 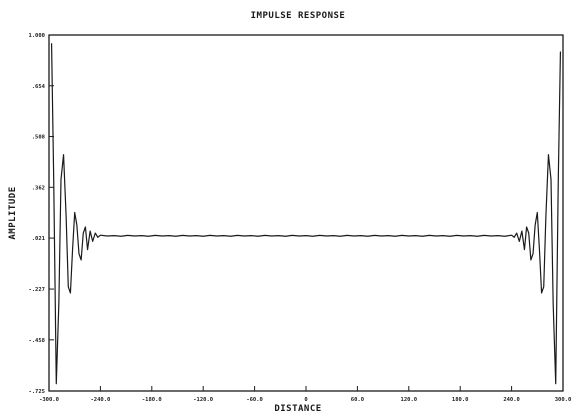 What do you see at coordinates (305, 400) in the screenshot?
I see `x-tick-label: 0` at bounding box center [305, 400].